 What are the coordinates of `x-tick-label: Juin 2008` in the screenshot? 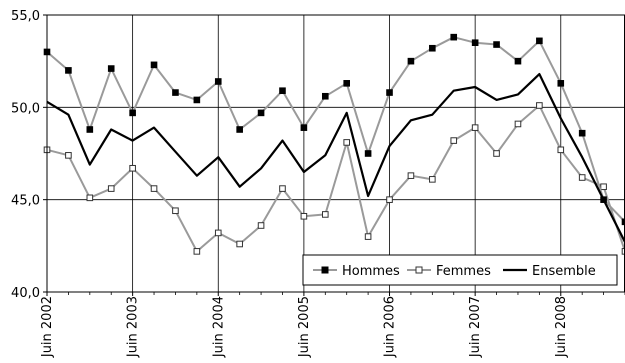 It's located at (561, 327).